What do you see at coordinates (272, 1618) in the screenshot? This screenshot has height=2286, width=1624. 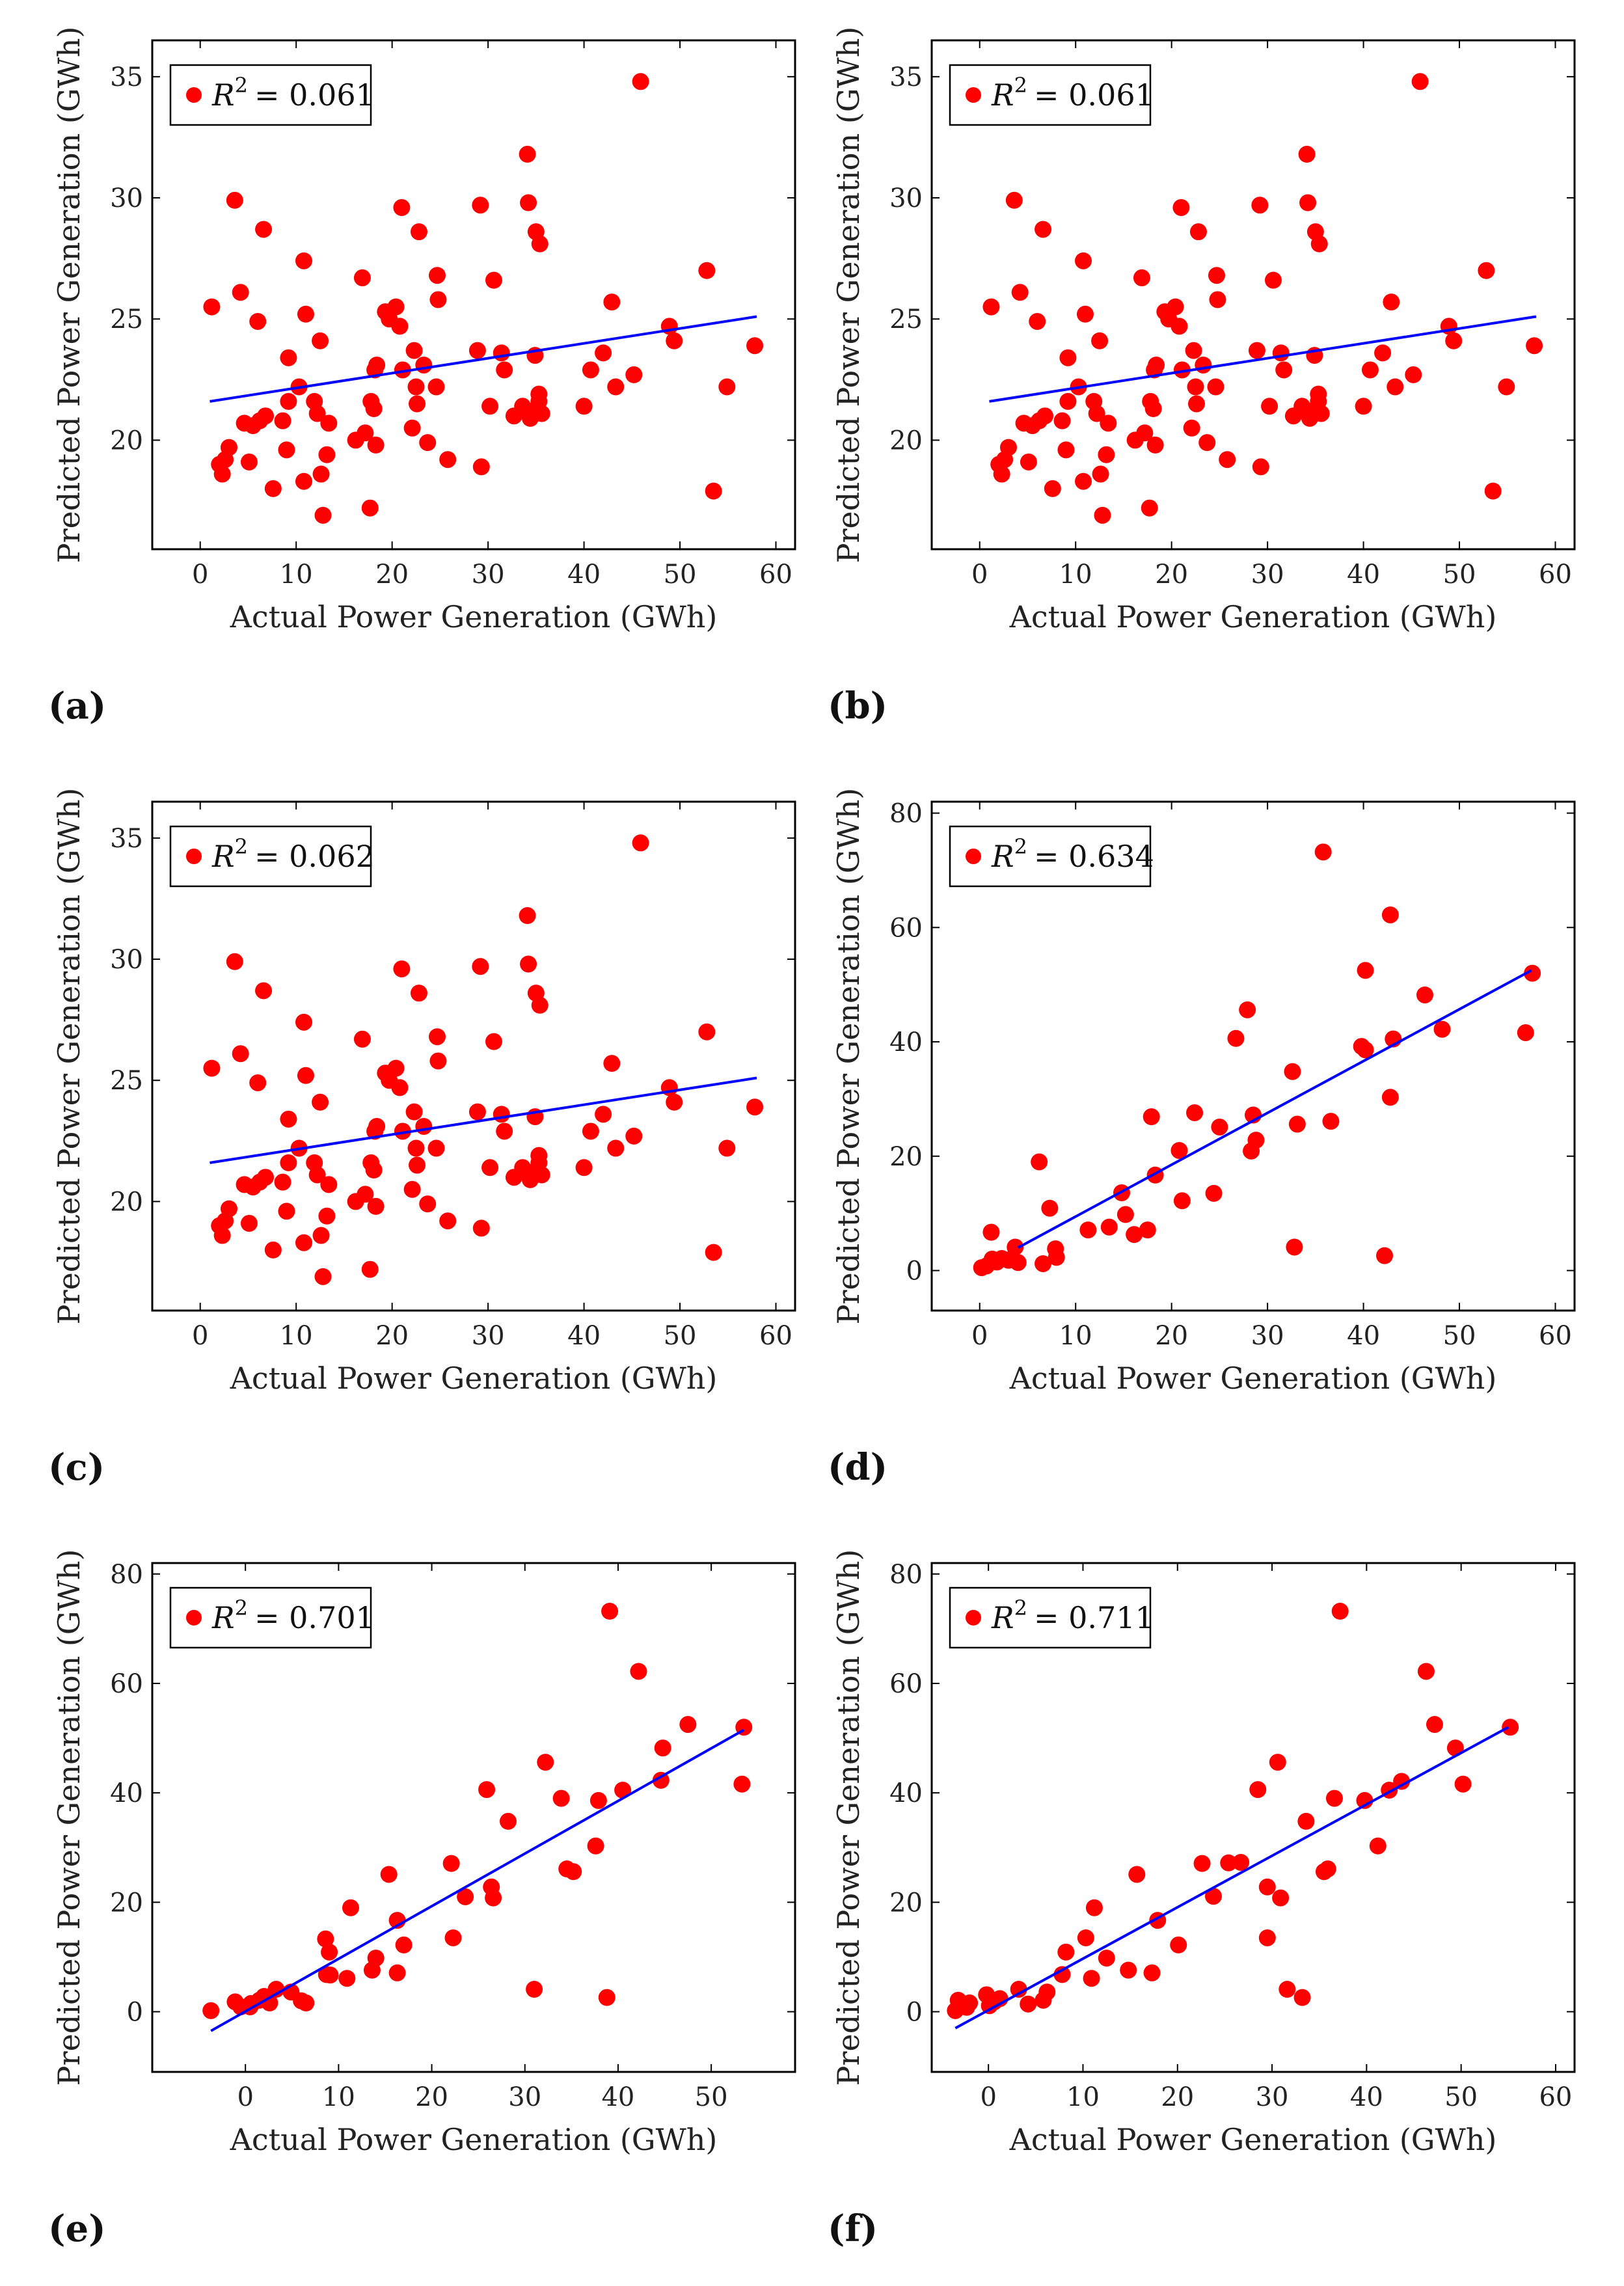 I see `legend: R2 = 0.701` at bounding box center [272, 1618].